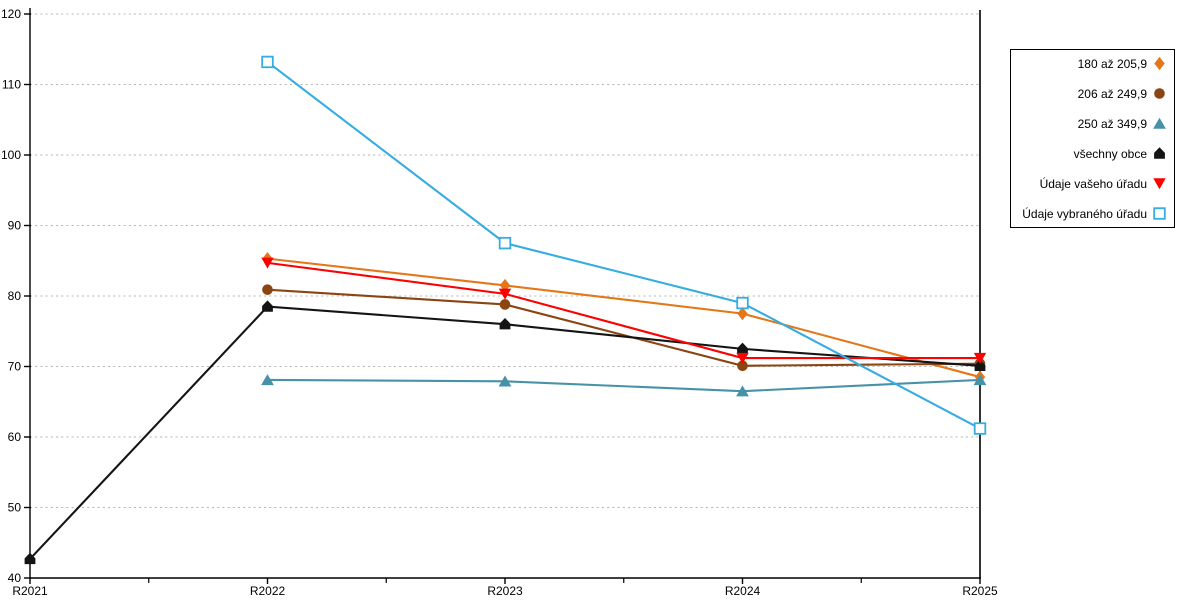  I want to click on legend-item: 206 až 249,9, so click(1092, 93).